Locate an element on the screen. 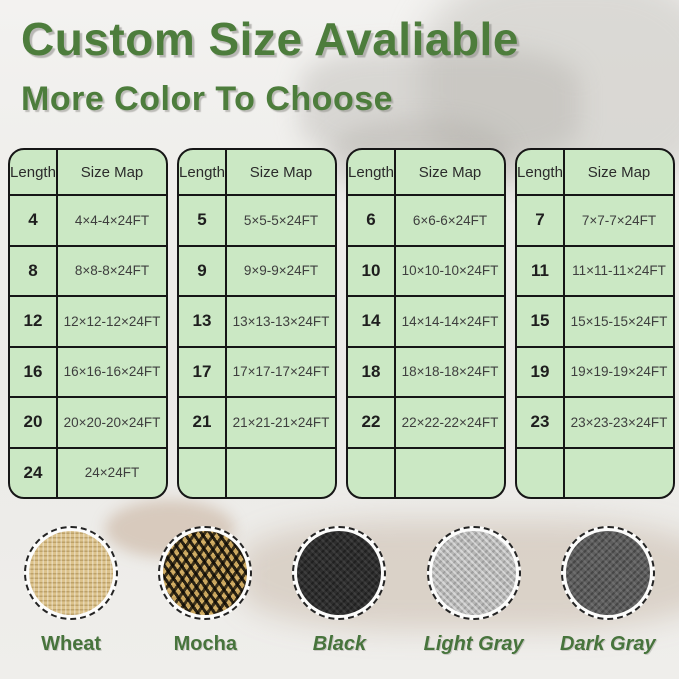 Image resolution: width=679 pixels, height=679 pixels. length-value: 17 is located at coordinates (203, 371).